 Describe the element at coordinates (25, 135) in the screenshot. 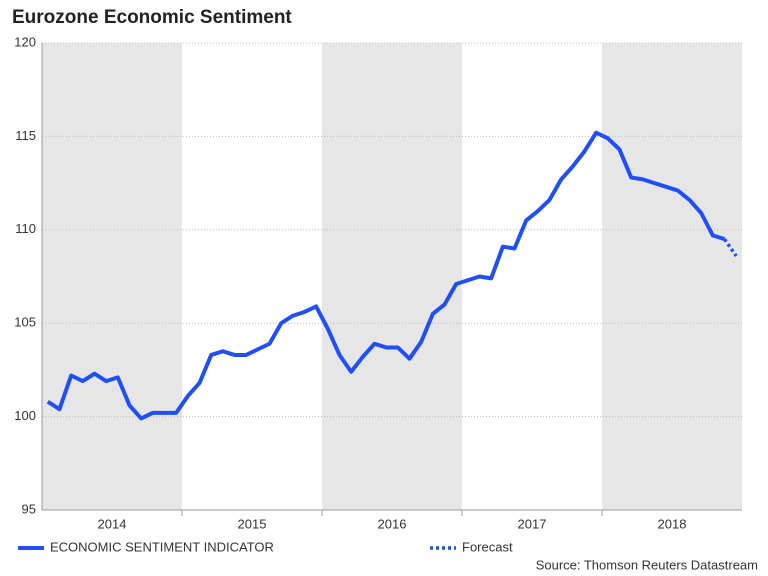

I see `y-tick-label: 115` at that location.